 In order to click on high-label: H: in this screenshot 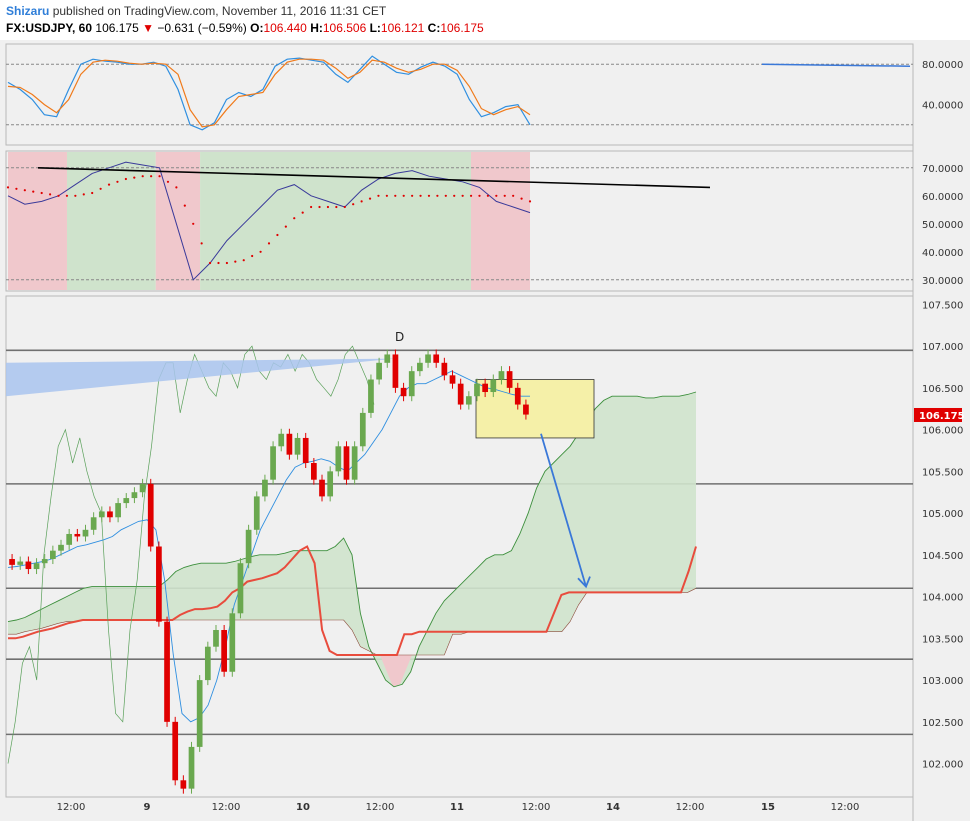, I will do `click(316, 28)`.